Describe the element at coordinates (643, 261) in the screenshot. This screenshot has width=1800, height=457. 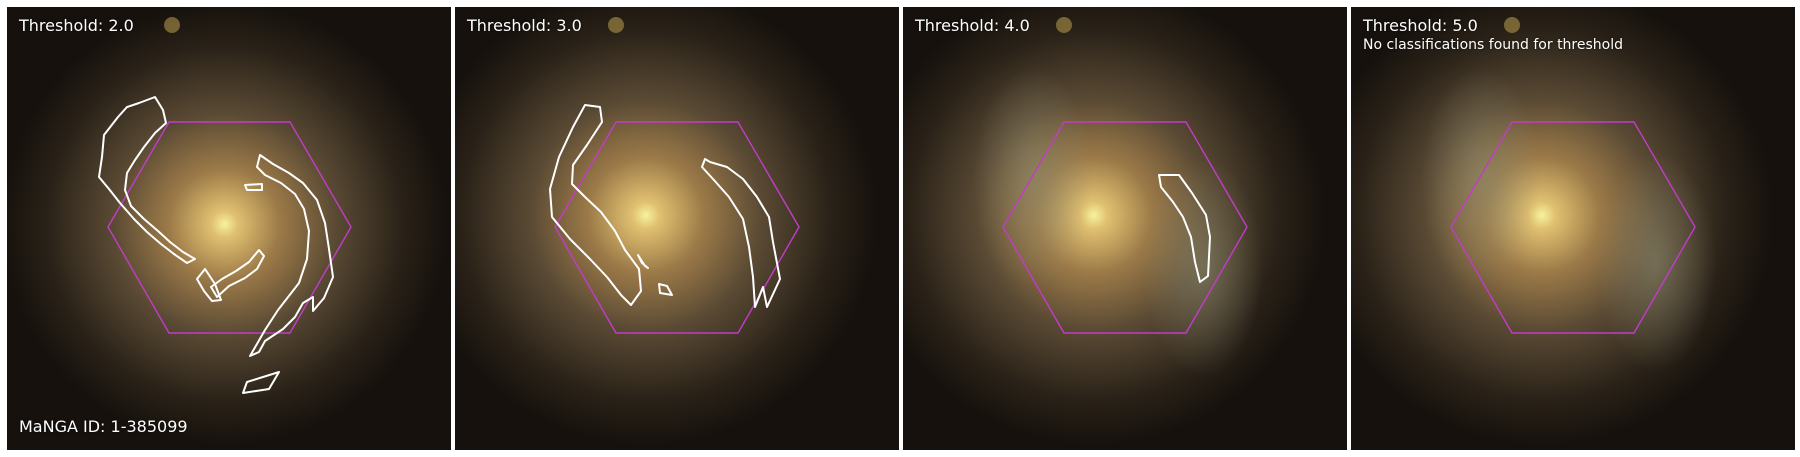
I see `contour-fleck` at that location.